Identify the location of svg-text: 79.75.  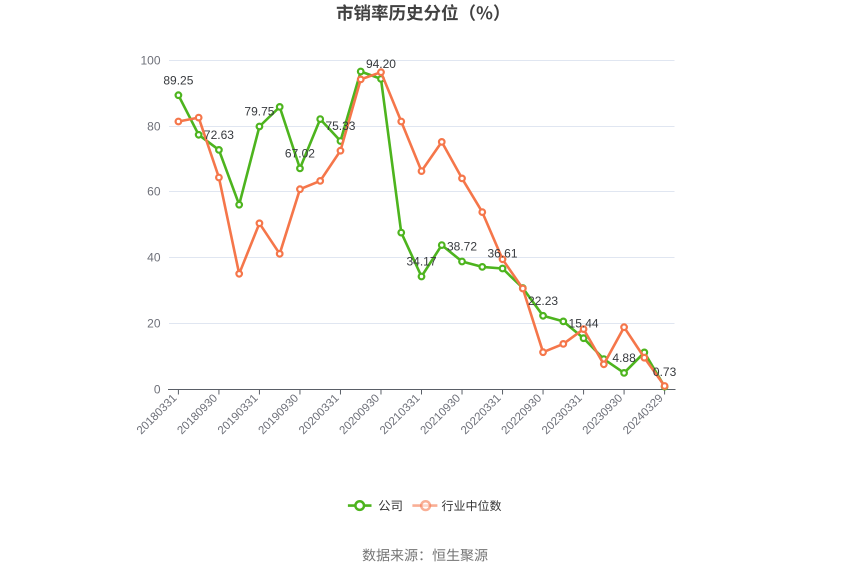
(259, 112).